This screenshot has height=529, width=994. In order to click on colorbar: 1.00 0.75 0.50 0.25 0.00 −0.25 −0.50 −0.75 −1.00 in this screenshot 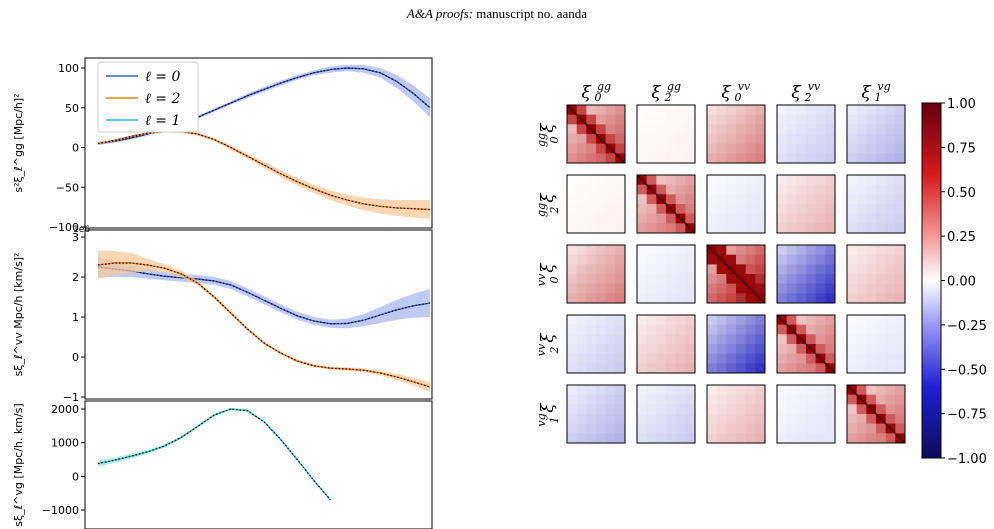, I will do `click(954, 282)`.